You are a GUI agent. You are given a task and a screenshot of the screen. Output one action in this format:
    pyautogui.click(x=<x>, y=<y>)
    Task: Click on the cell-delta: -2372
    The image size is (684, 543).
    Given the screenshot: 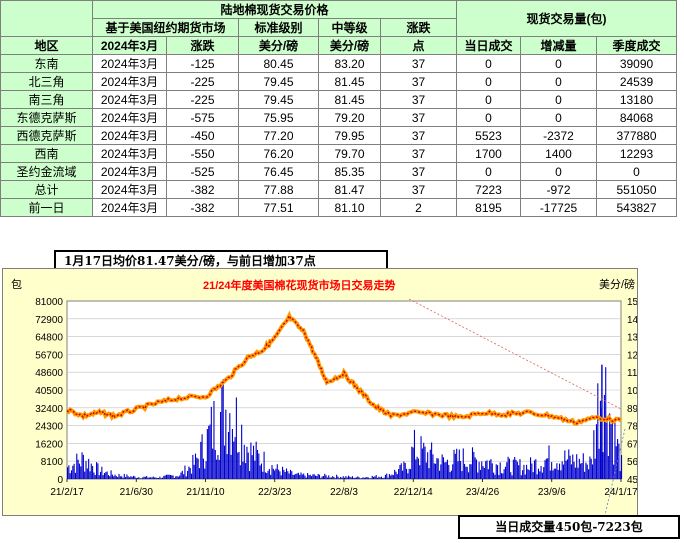 What is the action you would take?
    pyautogui.click(x=558, y=135)
    